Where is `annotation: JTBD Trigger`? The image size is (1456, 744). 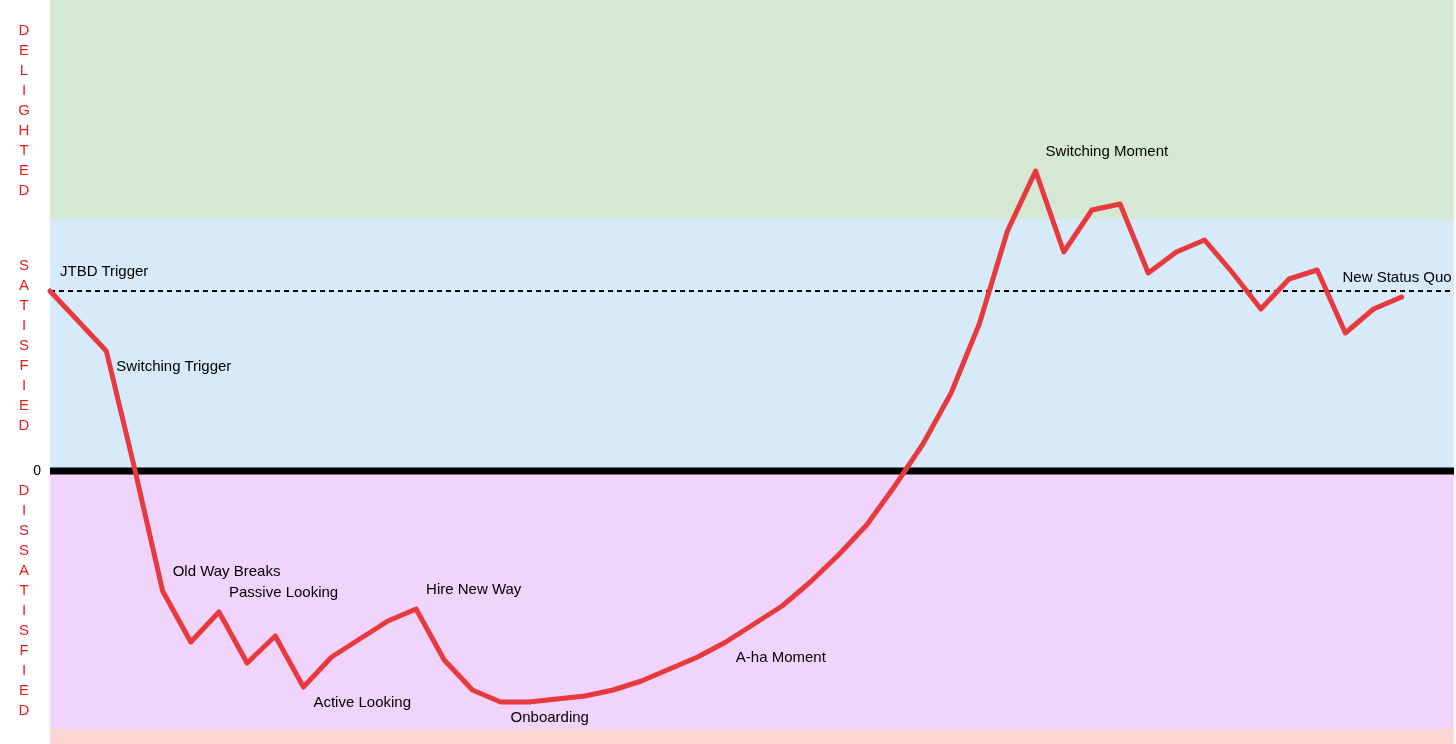
annotation: JTBD Trigger is located at coordinates (104, 270).